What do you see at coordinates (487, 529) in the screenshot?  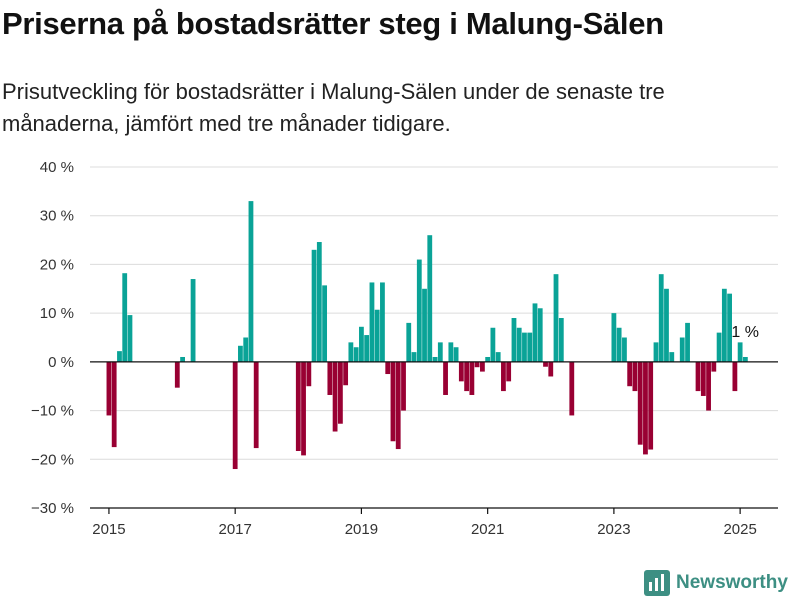 I see `x-tick-label: 2021` at bounding box center [487, 529].